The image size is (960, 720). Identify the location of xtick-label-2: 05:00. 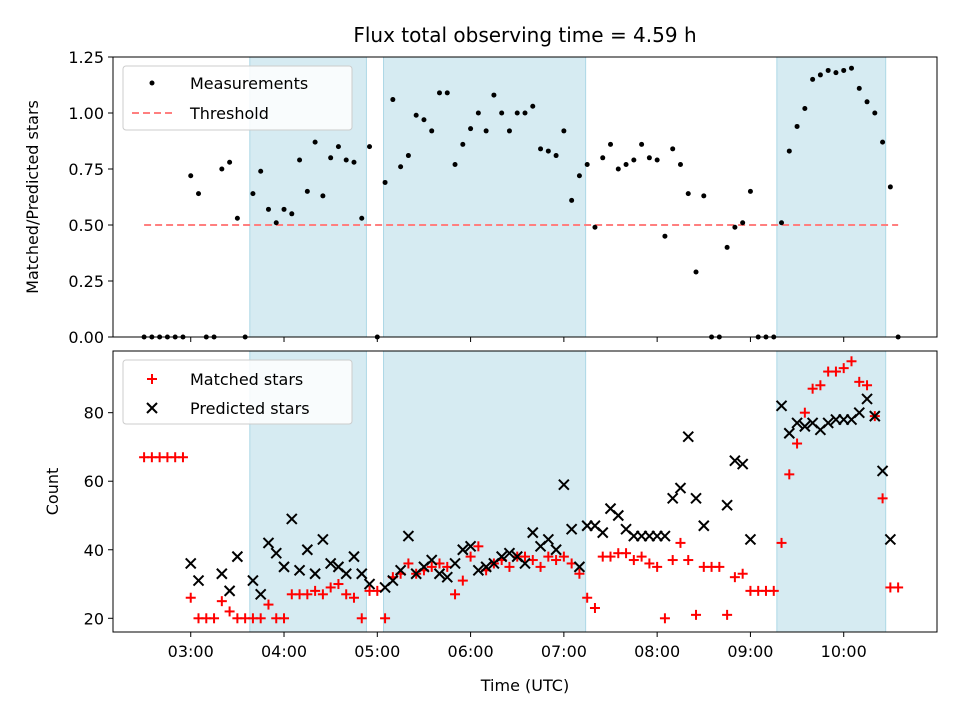
(377, 651).